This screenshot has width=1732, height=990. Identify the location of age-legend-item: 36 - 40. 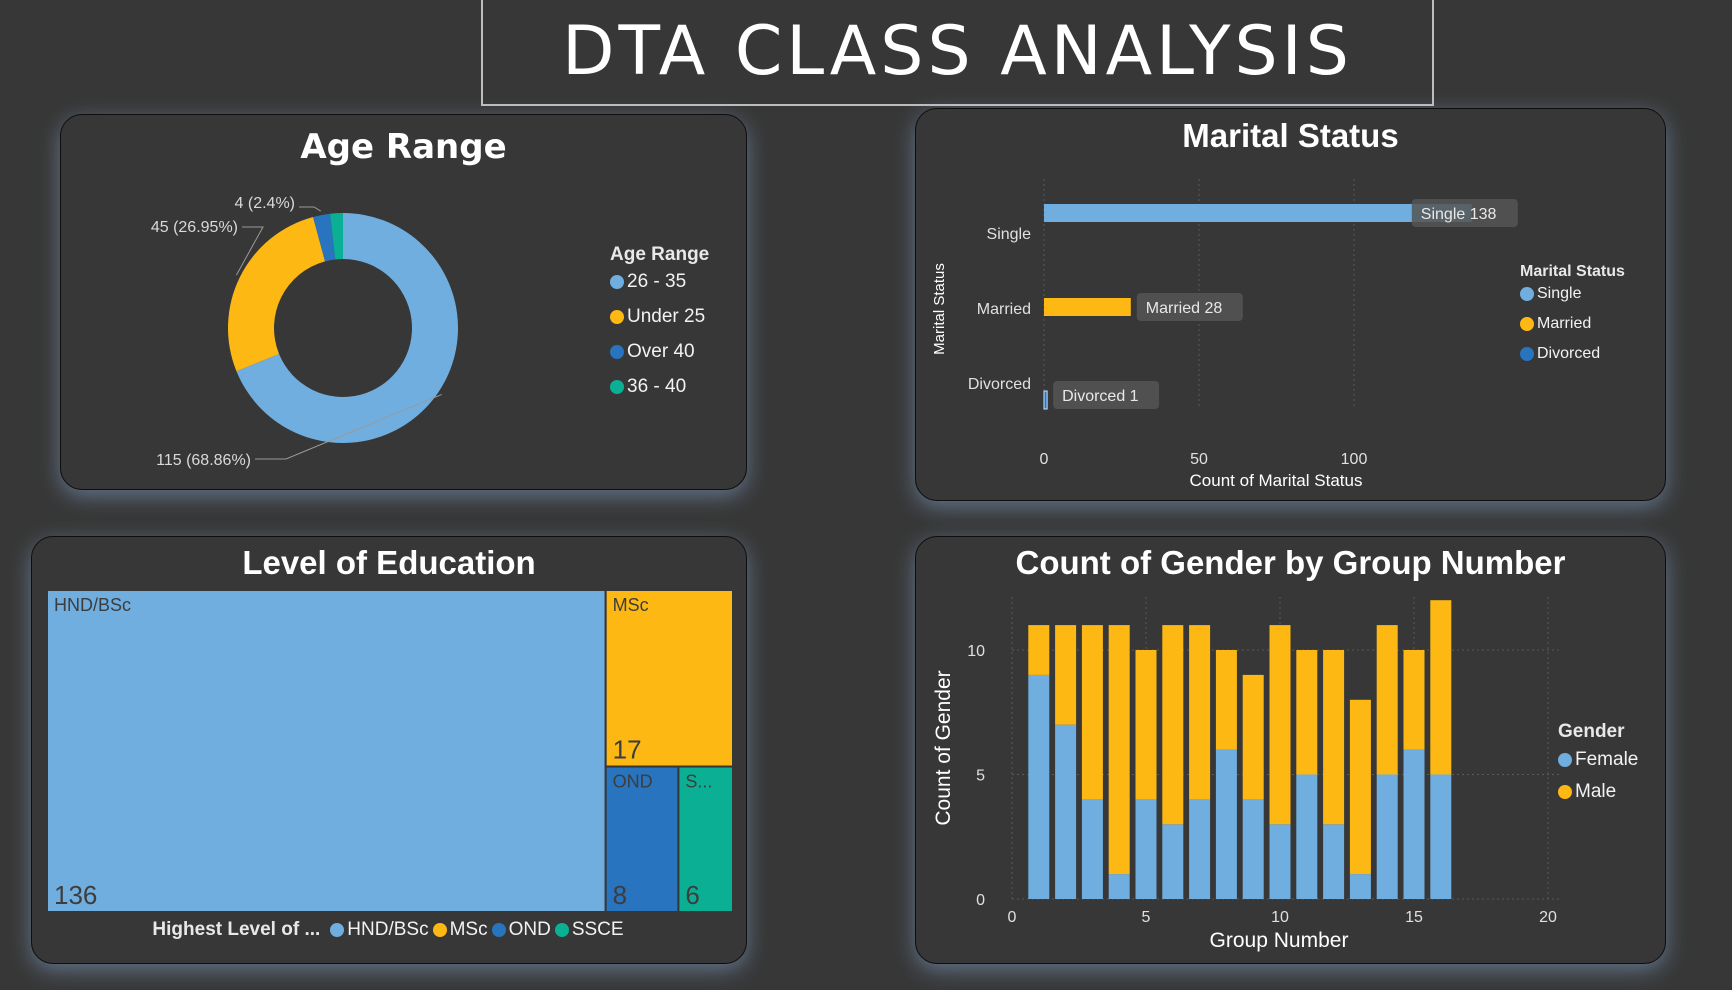
(659, 387).